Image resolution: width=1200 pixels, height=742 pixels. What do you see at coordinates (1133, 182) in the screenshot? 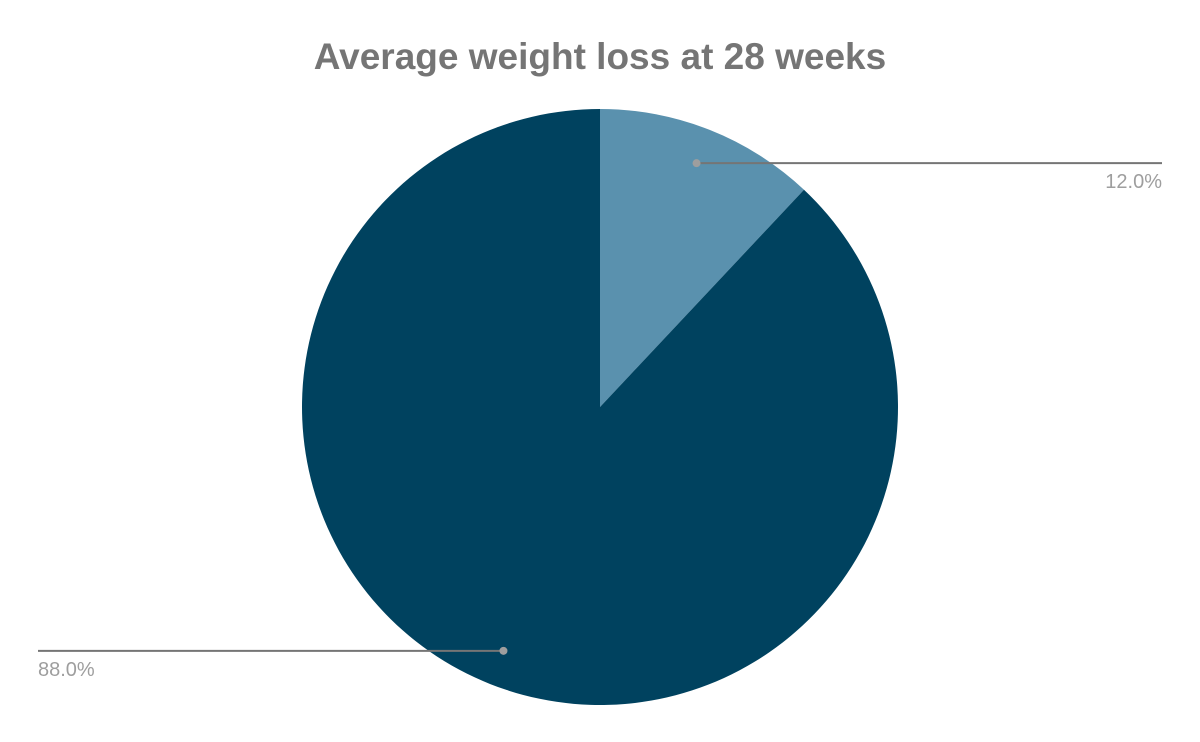
I see `slice-label-0: 12.0%` at bounding box center [1133, 182].